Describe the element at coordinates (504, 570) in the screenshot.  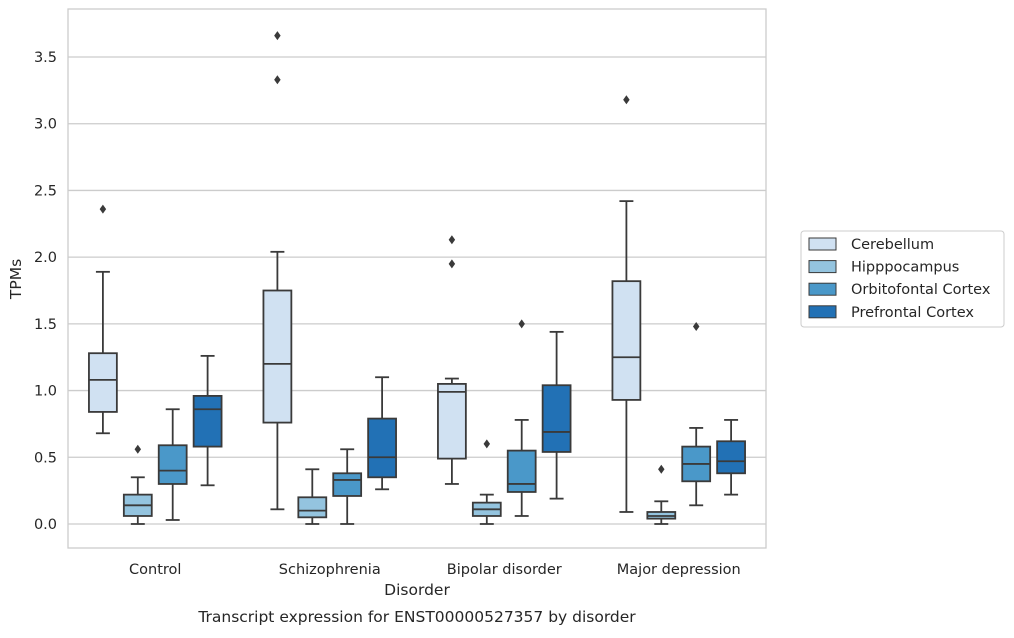
I see `x-tick-label: Bipolar disorder` at that location.